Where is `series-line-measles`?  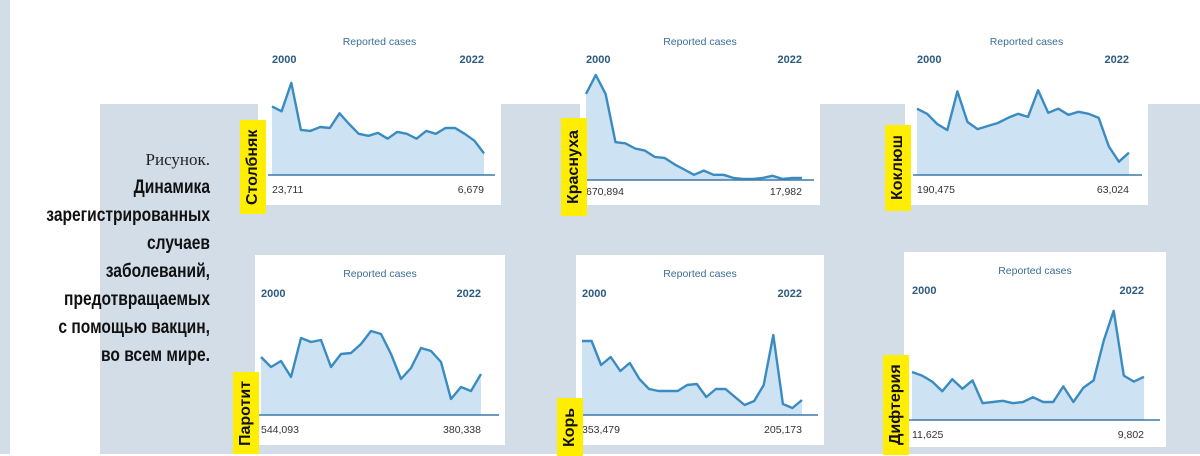 series-line-measles is located at coordinates (692, 371).